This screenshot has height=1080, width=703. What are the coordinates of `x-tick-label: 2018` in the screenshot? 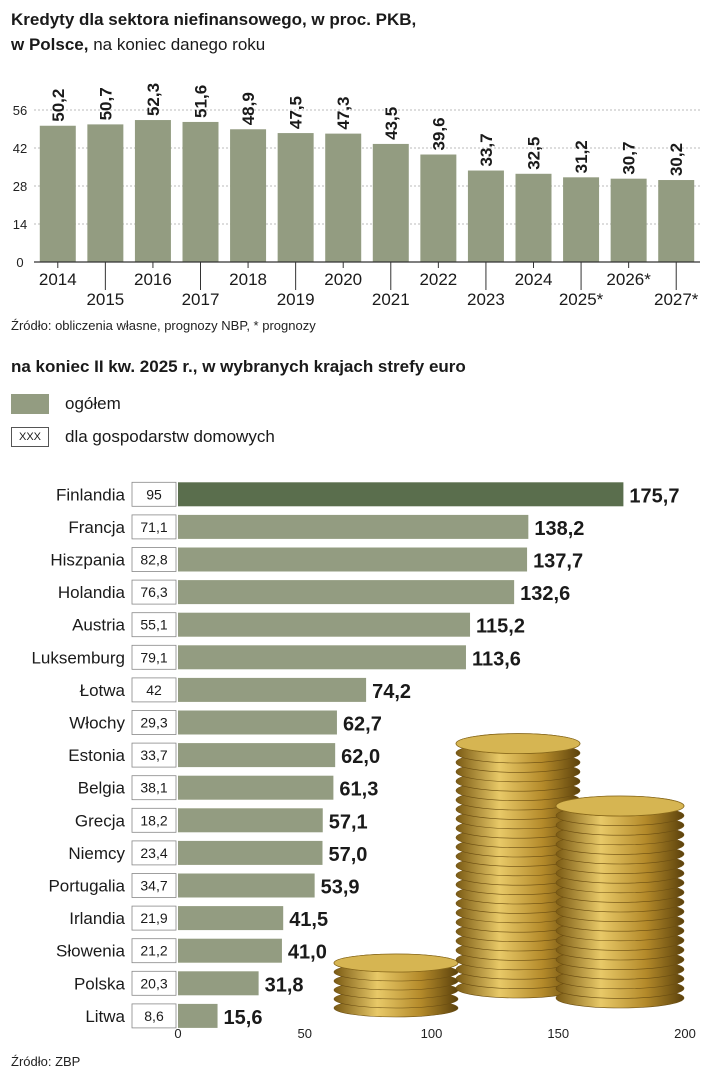 It's located at (248, 279).